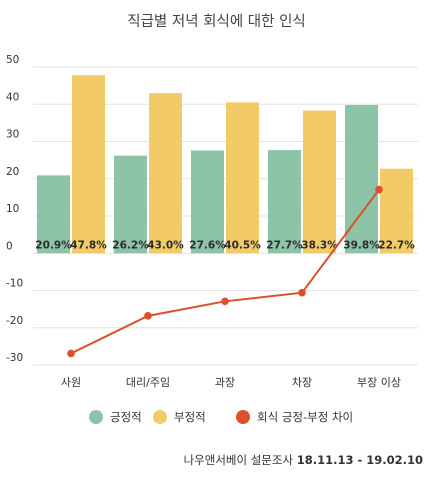 The width and height of the screenshot is (433, 480). Describe the element at coordinates (130, 245) in the screenshot. I see `data-label: 26.2%` at that location.